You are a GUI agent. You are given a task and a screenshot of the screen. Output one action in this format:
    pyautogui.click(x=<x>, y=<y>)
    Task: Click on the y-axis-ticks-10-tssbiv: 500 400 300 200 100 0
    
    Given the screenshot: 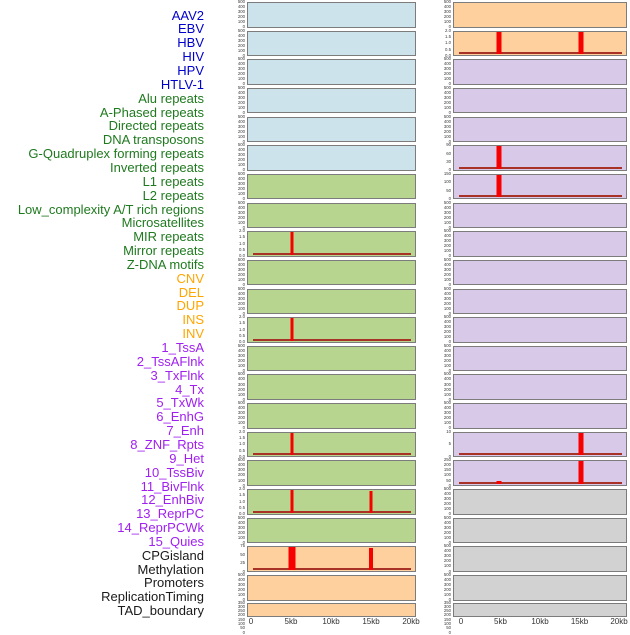 What is the action you would take?
    pyautogui.click(x=428, y=329)
    